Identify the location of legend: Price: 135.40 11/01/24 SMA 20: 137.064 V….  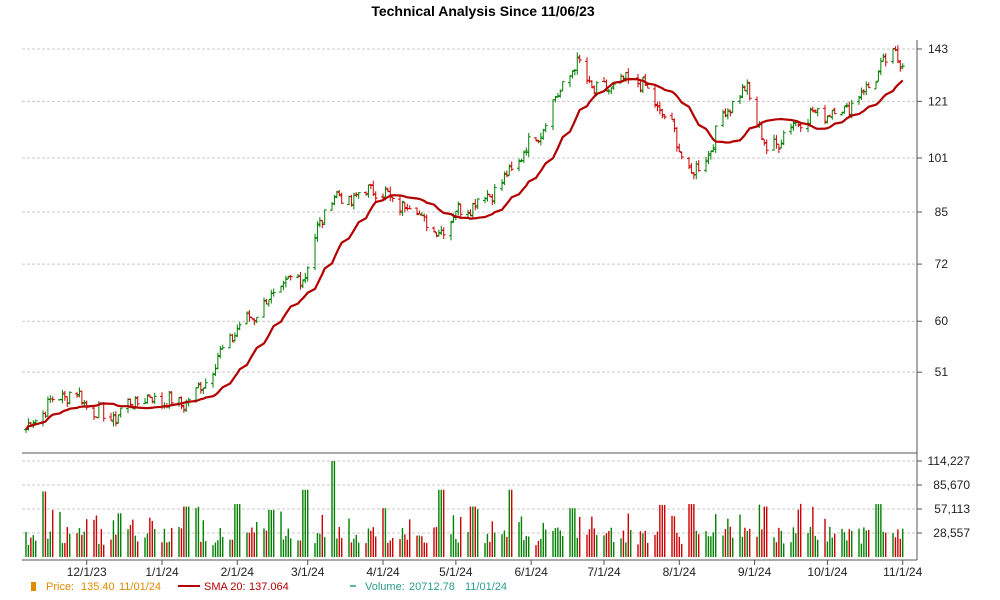
(269, 587).